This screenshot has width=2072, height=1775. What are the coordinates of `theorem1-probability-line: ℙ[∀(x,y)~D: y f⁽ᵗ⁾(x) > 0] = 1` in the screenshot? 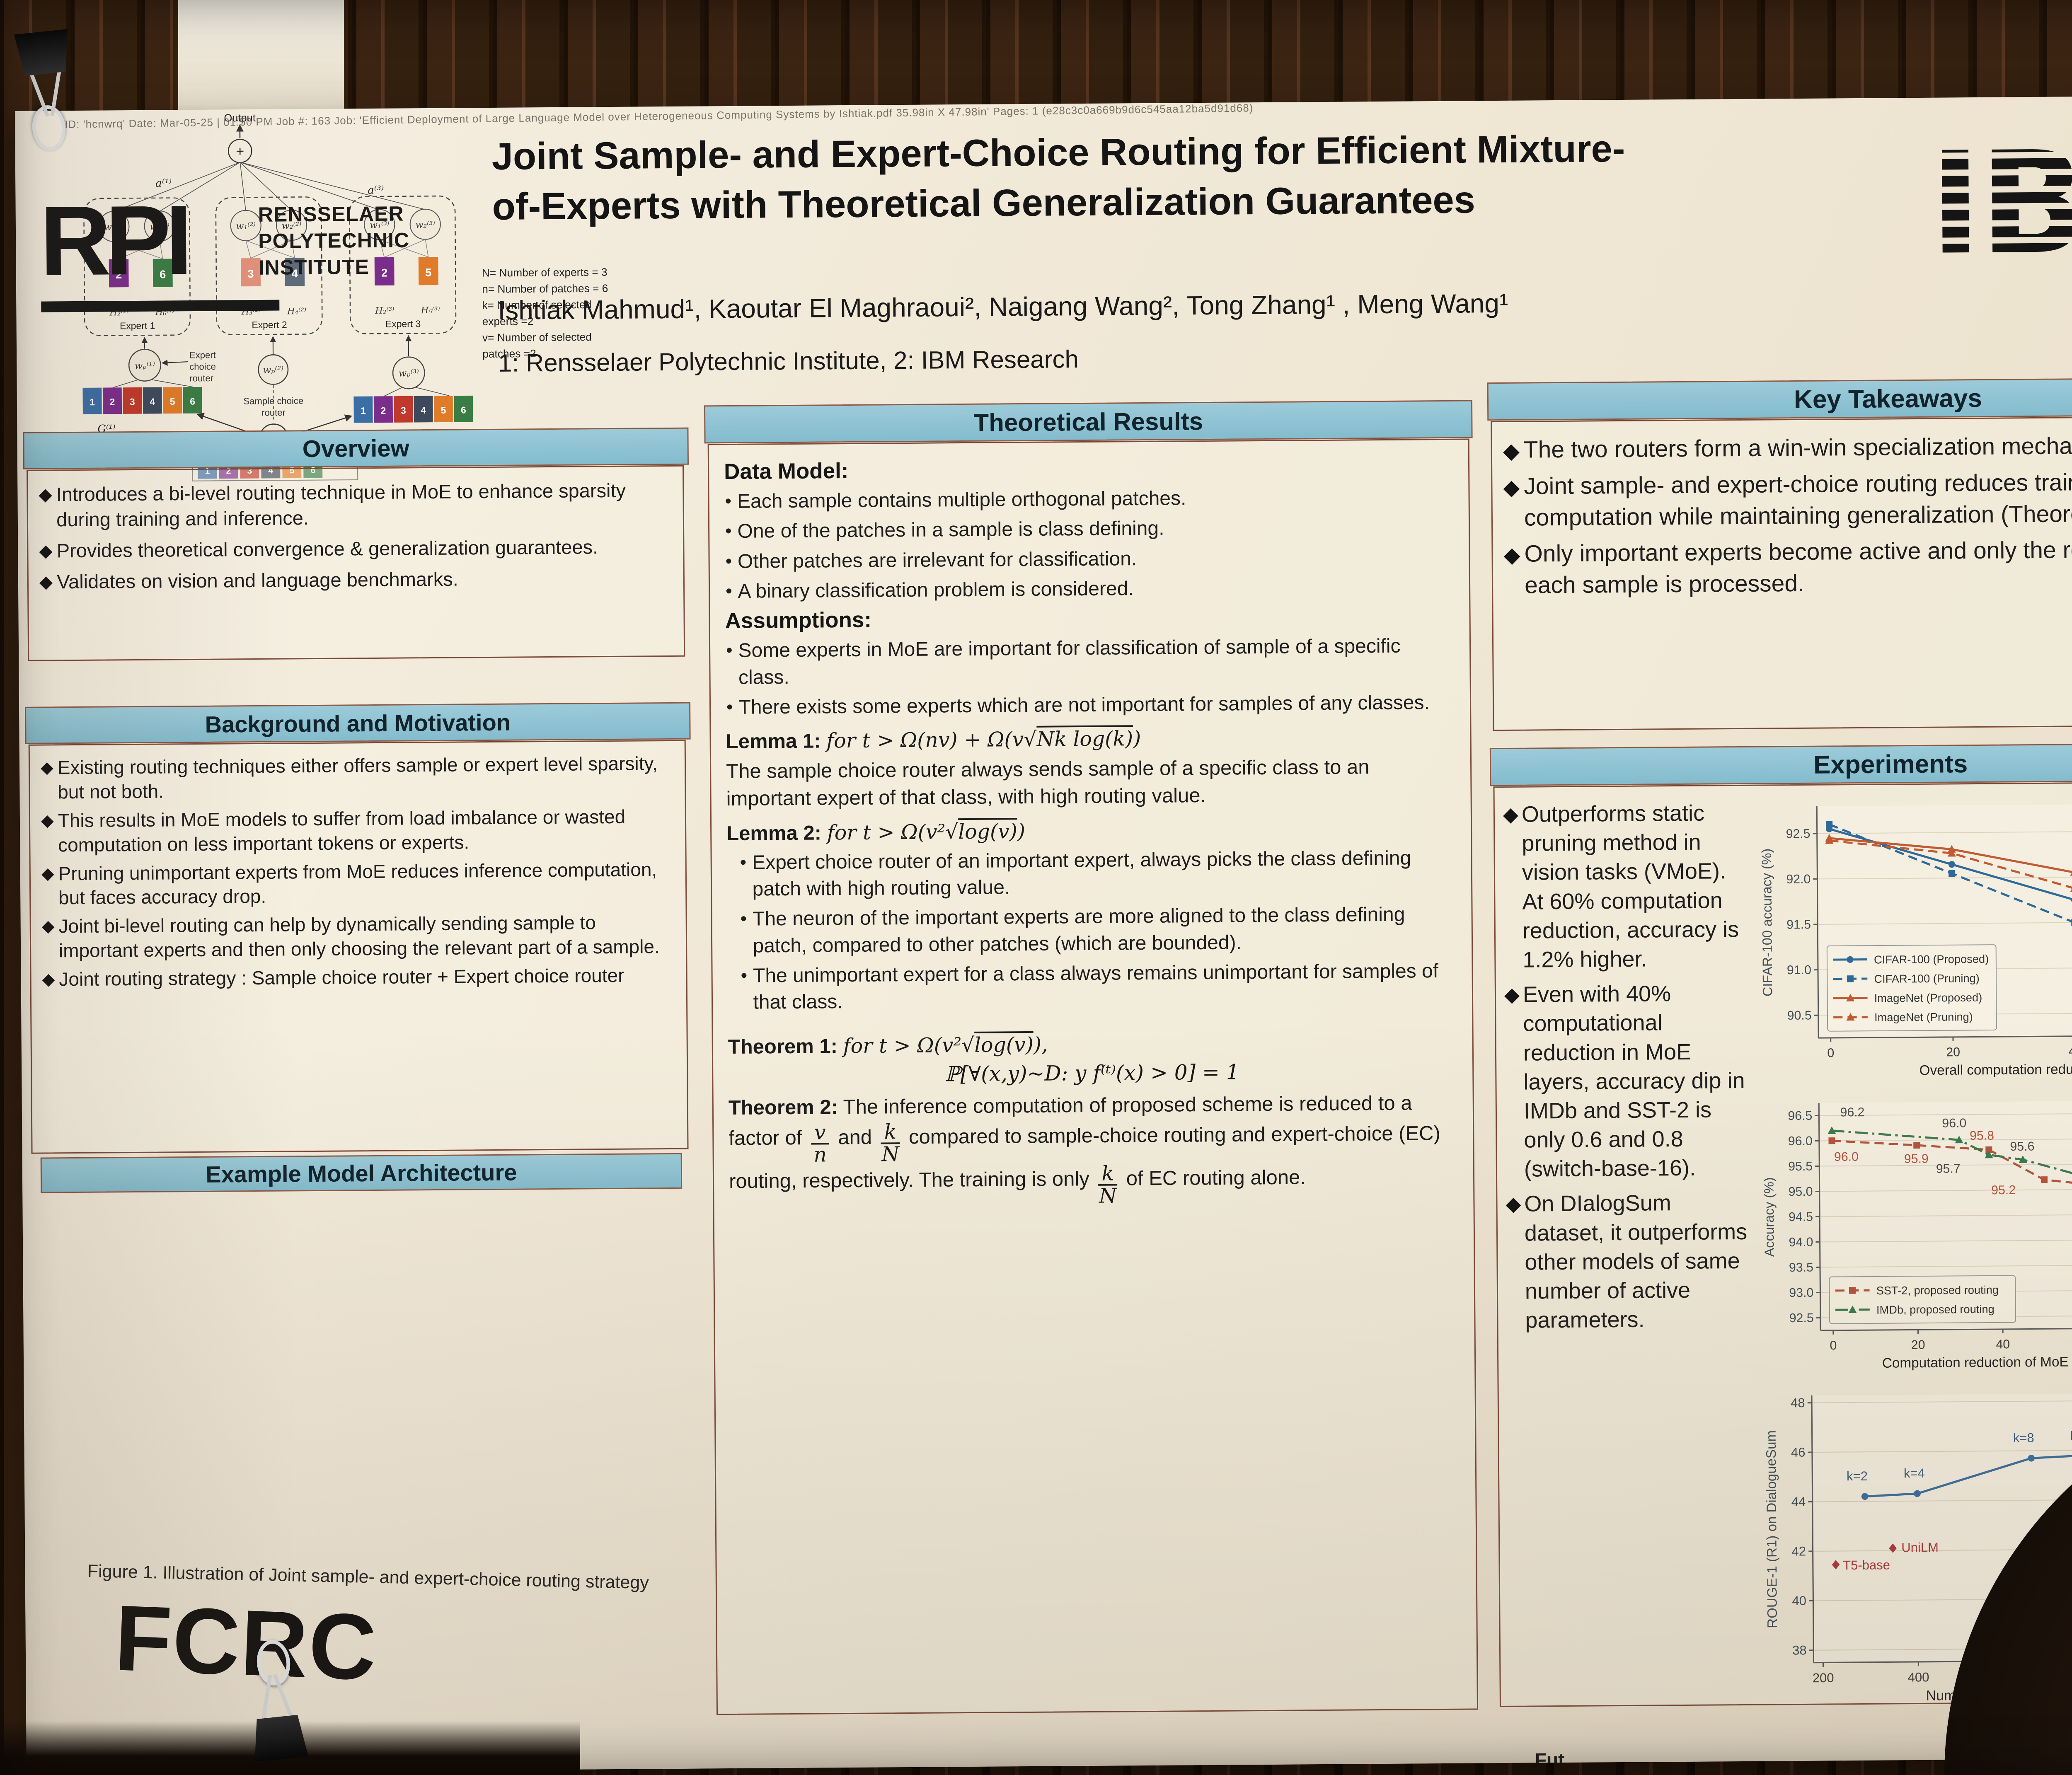 It's located at (1091, 1073).